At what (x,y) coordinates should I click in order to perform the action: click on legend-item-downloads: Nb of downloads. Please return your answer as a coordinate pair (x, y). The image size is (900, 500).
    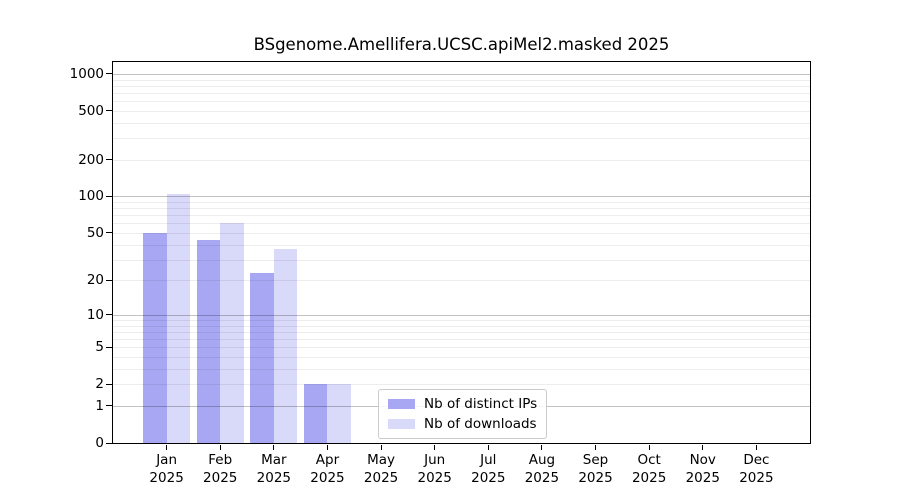
    Looking at the image, I should click on (462, 424).